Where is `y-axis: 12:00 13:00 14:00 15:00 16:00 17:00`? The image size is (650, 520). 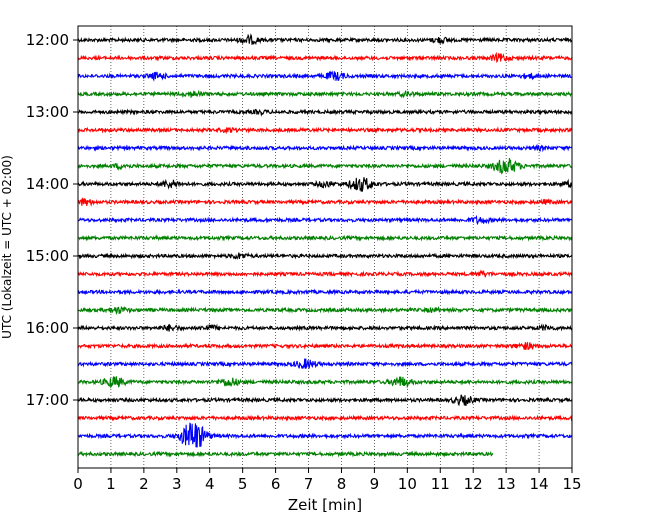 y-axis: 12:00 13:00 14:00 15:00 16:00 17:00 is located at coordinates (52, 220).